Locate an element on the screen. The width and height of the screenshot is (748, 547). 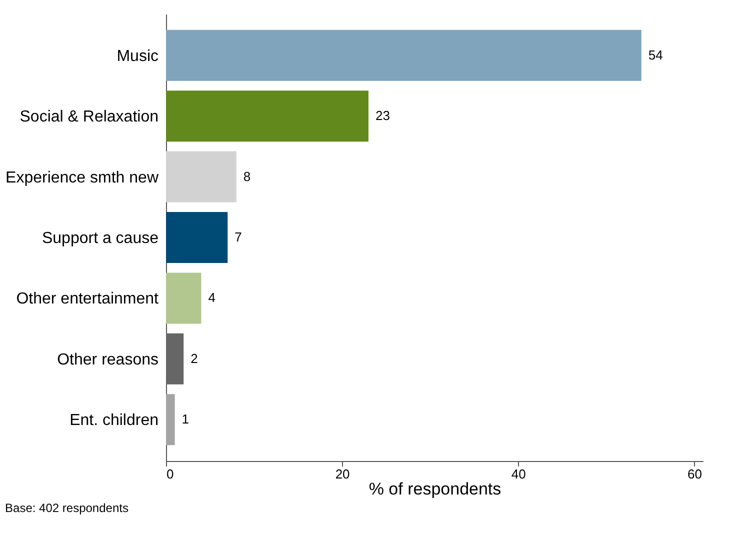
data-label: 23 is located at coordinates (382, 116).